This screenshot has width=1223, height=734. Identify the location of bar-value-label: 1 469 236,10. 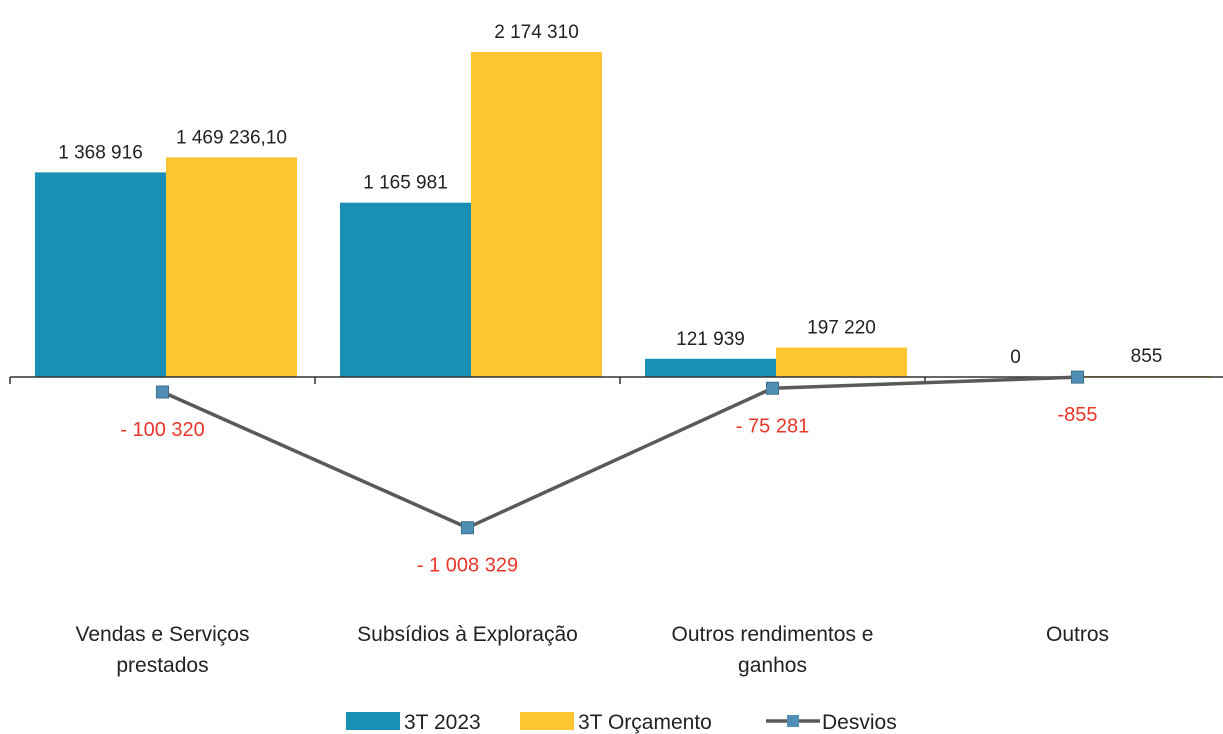
(231, 137).